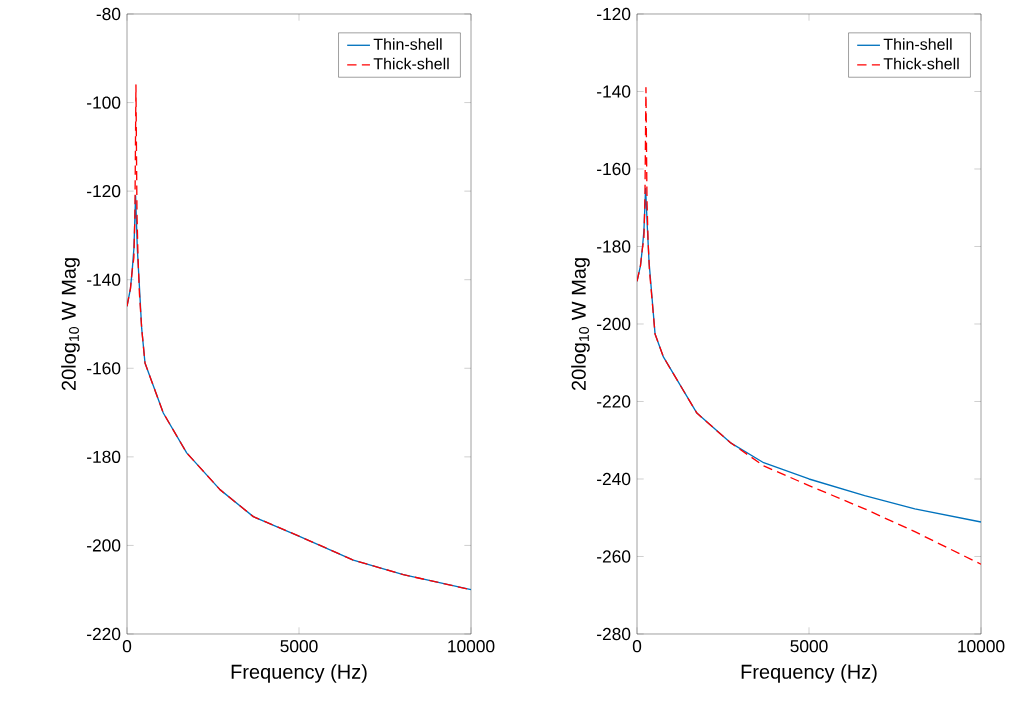 Image resolution: width=1020 pixels, height=725 pixels. I want to click on y-tick-label: -240, so click(614, 479).